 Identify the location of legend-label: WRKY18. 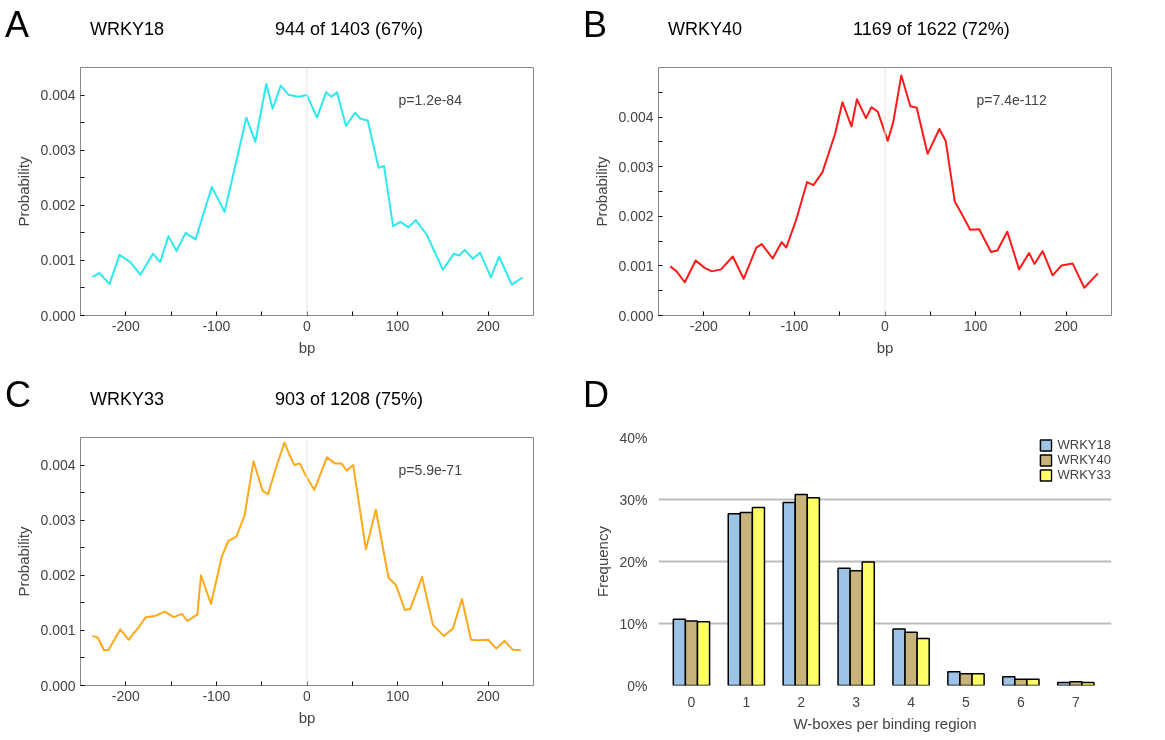
(1084, 444).